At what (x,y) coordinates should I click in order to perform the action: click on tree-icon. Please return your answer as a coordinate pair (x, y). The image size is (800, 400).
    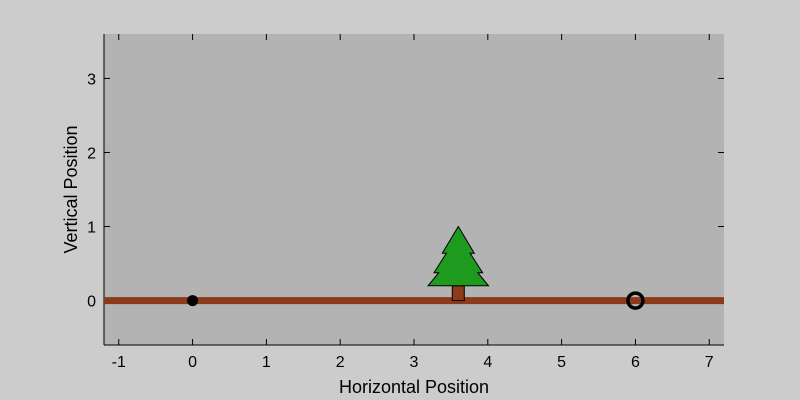
    Looking at the image, I should click on (458, 263).